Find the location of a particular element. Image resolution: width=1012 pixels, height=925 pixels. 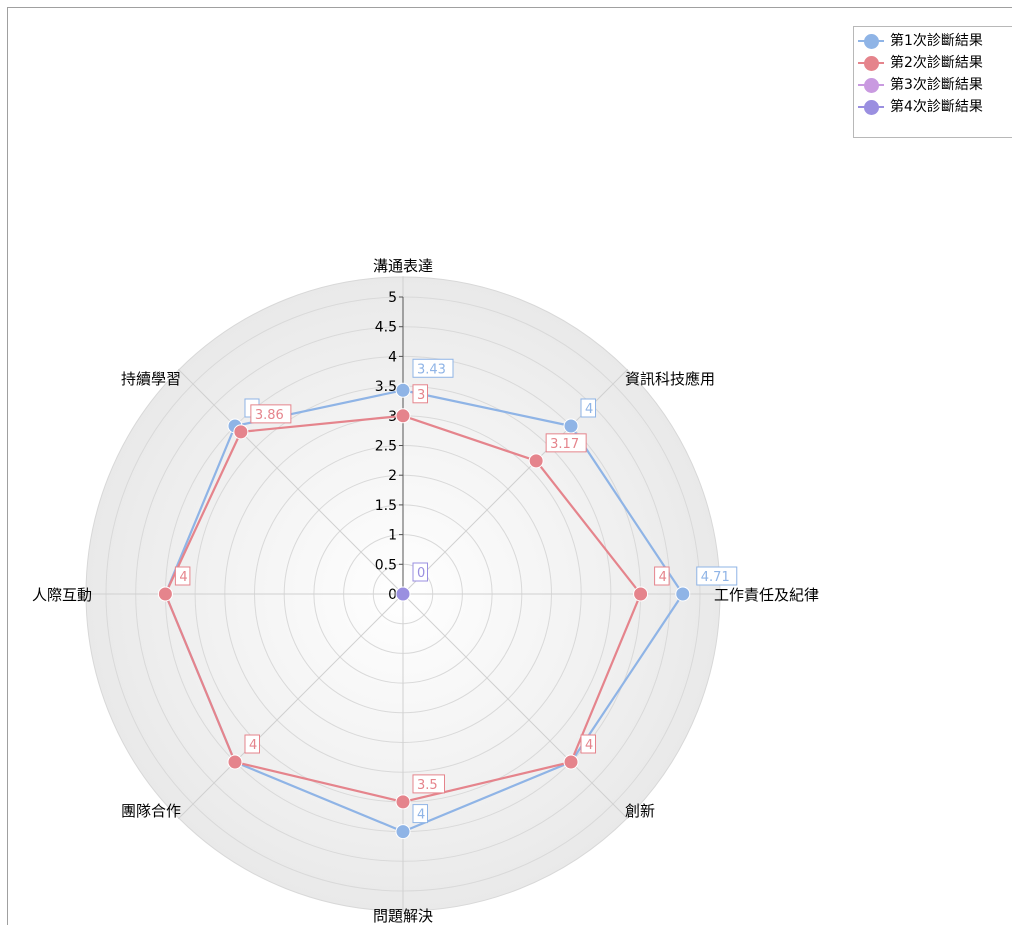

value-axis-tick-label: 5 is located at coordinates (392, 298).